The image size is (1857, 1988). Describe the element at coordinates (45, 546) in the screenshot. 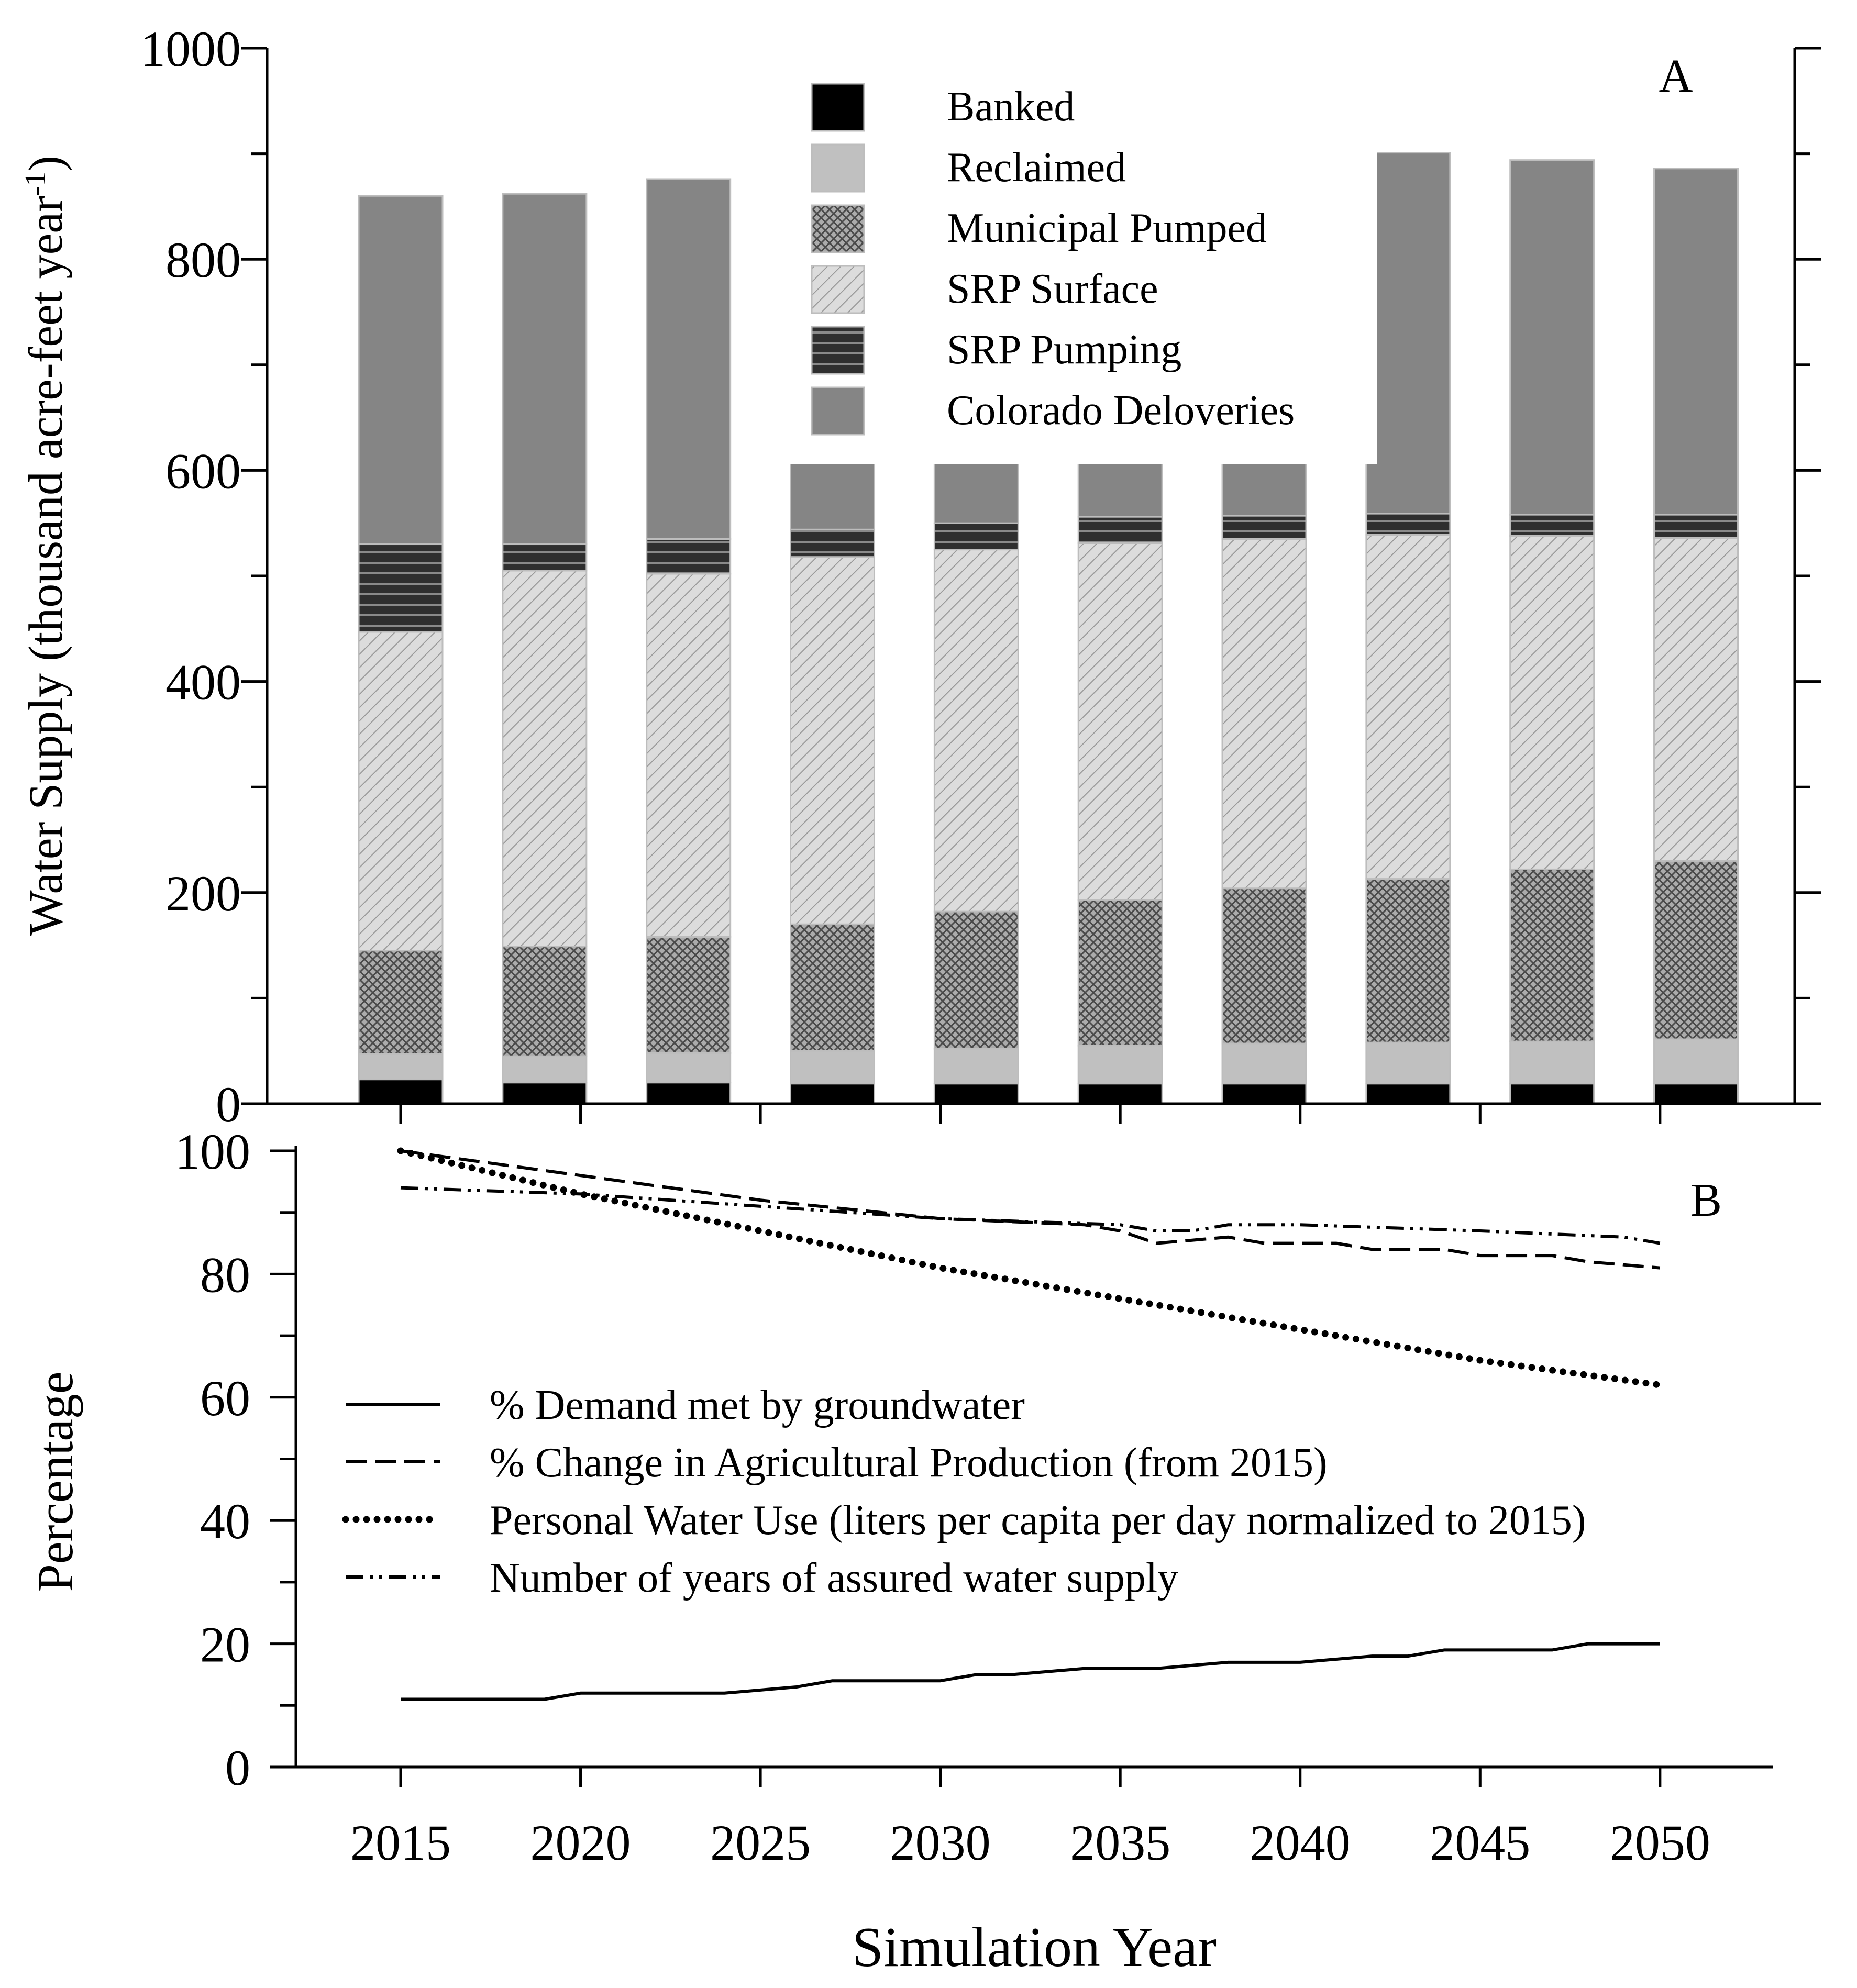

I see `panel-a-y-axis-title: Water Supply (thousand acre-feet year-1)` at that location.